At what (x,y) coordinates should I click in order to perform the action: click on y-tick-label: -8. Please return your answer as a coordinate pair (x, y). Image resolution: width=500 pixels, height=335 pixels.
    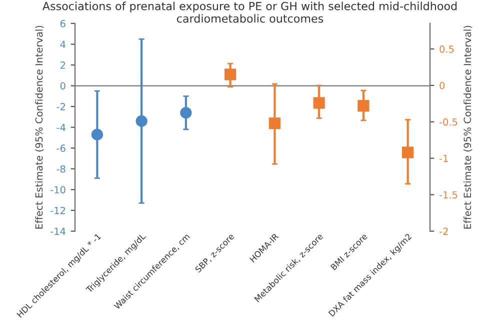
    Looking at the image, I should click on (61, 169).